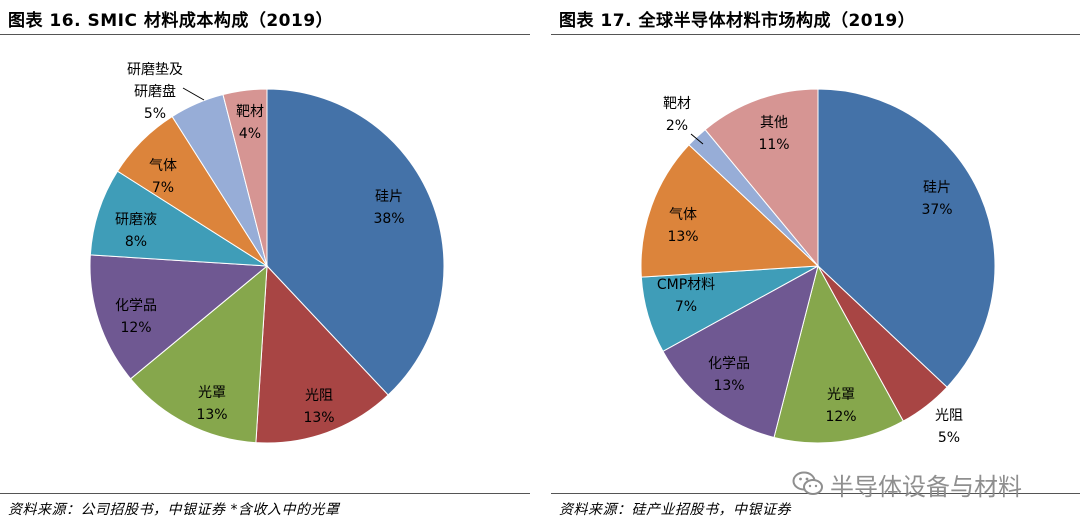  What do you see at coordinates (265, 493) in the screenshot?
I see `source-divider` at bounding box center [265, 493].